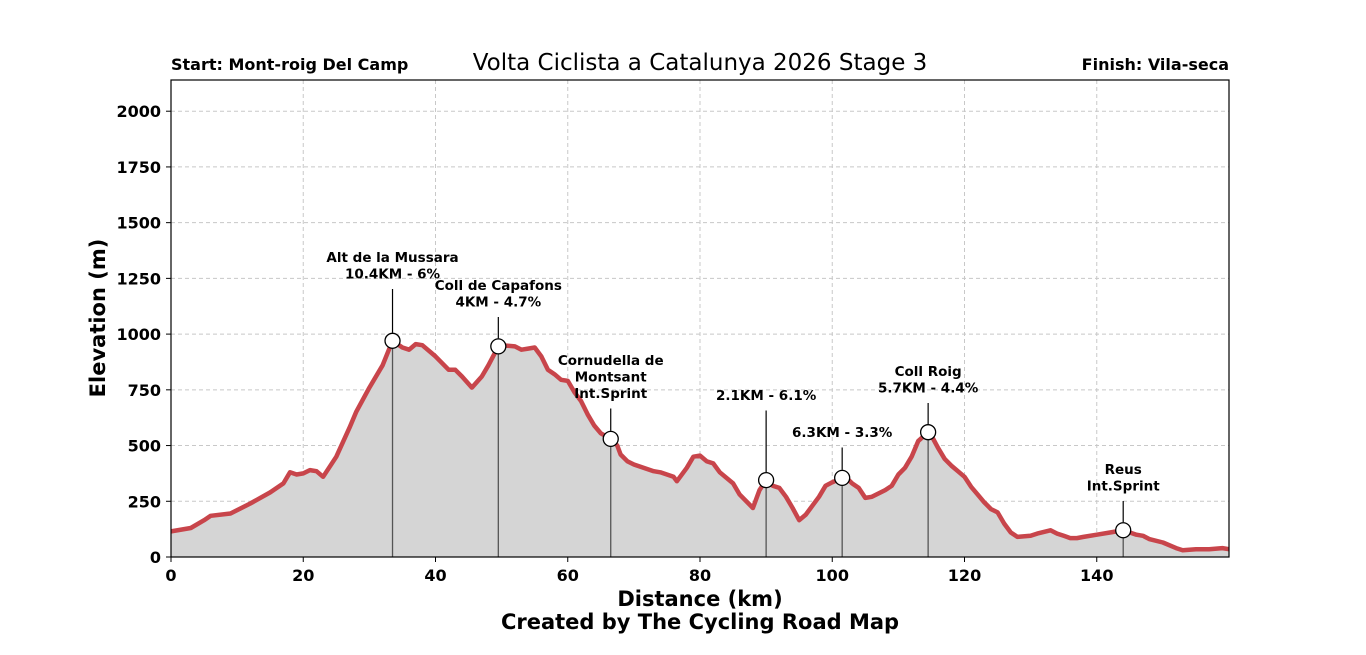  What do you see at coordinates (498, 286) in the screenshot?
I see `annotation-label: Coll de Capafons` at bounding box center [498, 286].